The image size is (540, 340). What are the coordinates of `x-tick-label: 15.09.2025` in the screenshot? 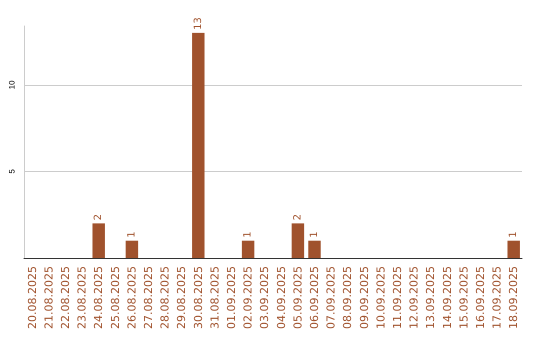 It's located at (463, 298).